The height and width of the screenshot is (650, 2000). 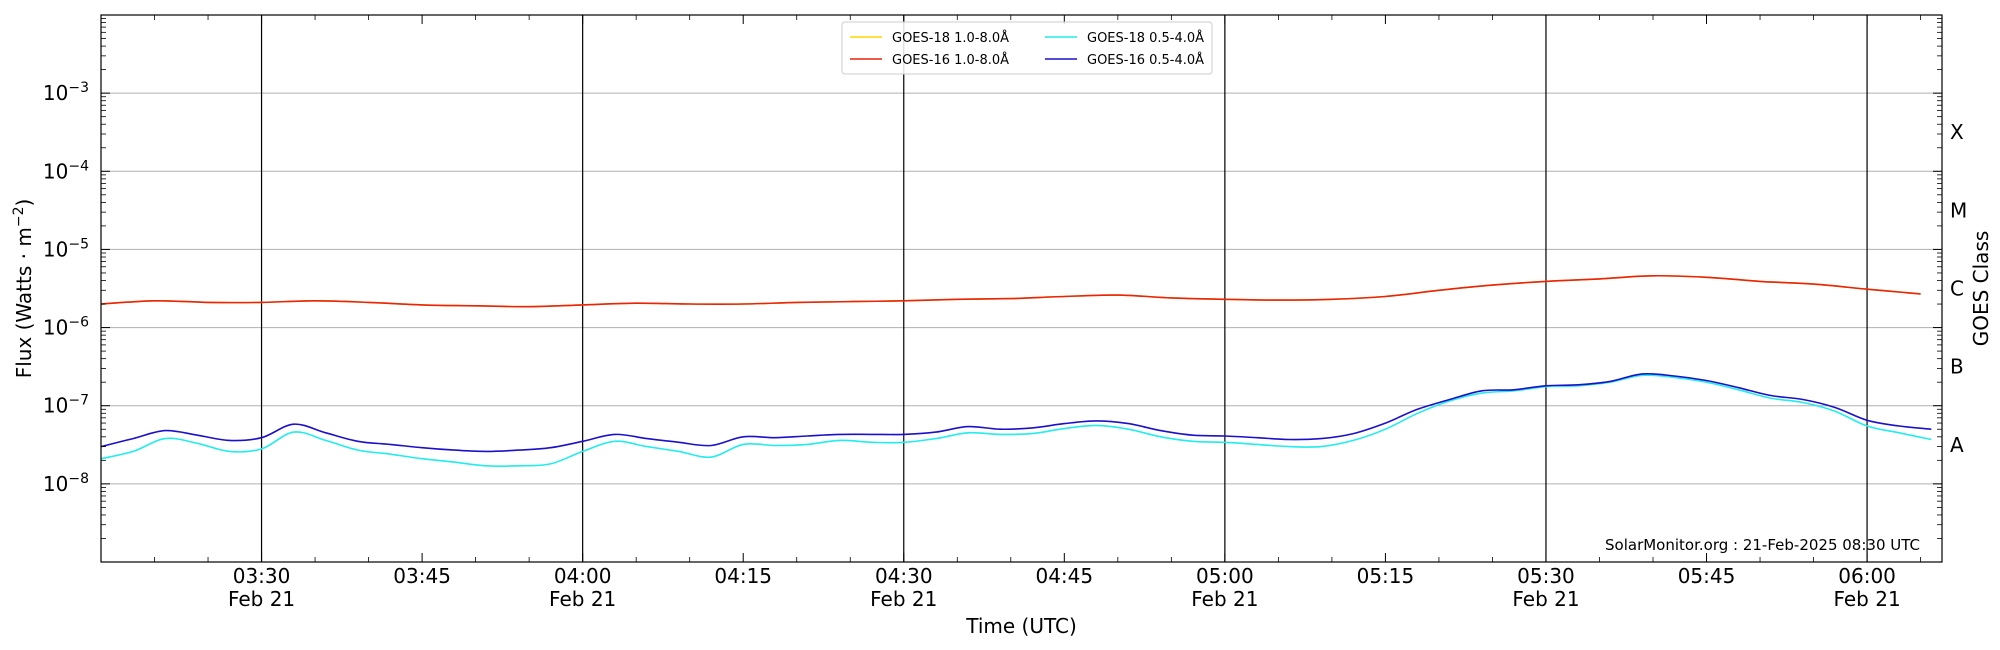 I want to click on x-tick-label: 05:45, so click(x=1707, y=576).